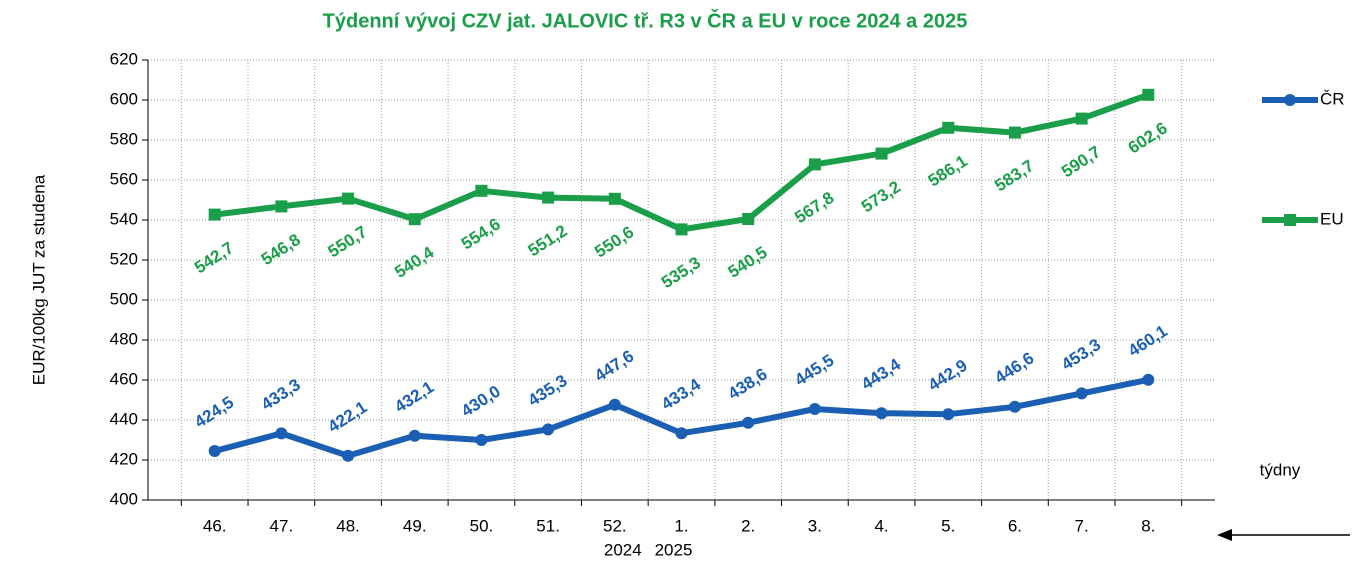 The height and width of the screenshot is (565, 1357). Describe the element at coordinates (748, 262) in the screenshot. I see `data-label: 540,5` at that location.